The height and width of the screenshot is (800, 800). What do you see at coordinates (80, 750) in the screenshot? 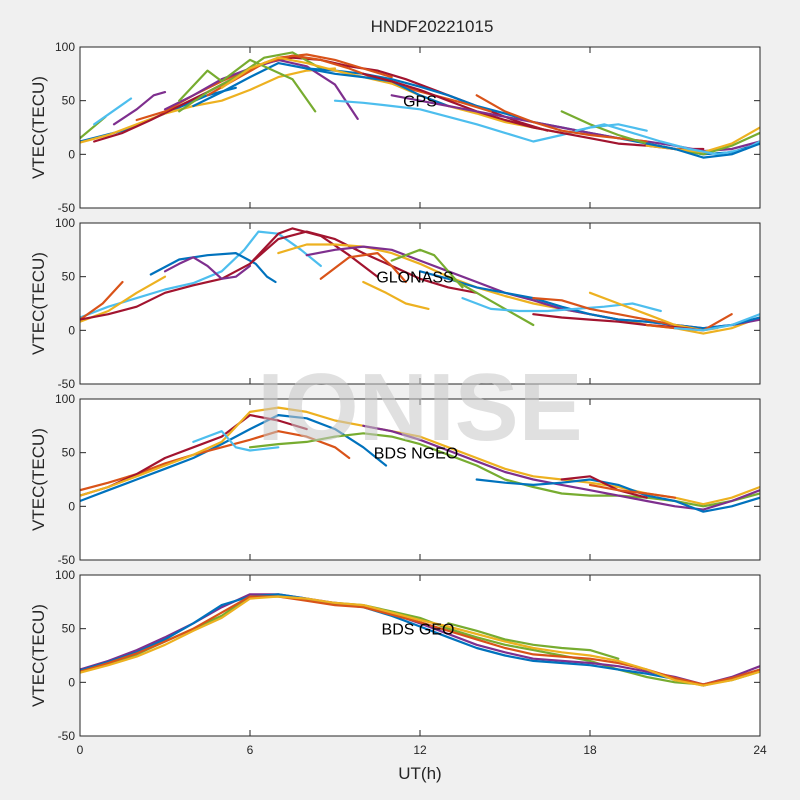
I see `x-tick-label: 0` at bounding box center [80, 750].